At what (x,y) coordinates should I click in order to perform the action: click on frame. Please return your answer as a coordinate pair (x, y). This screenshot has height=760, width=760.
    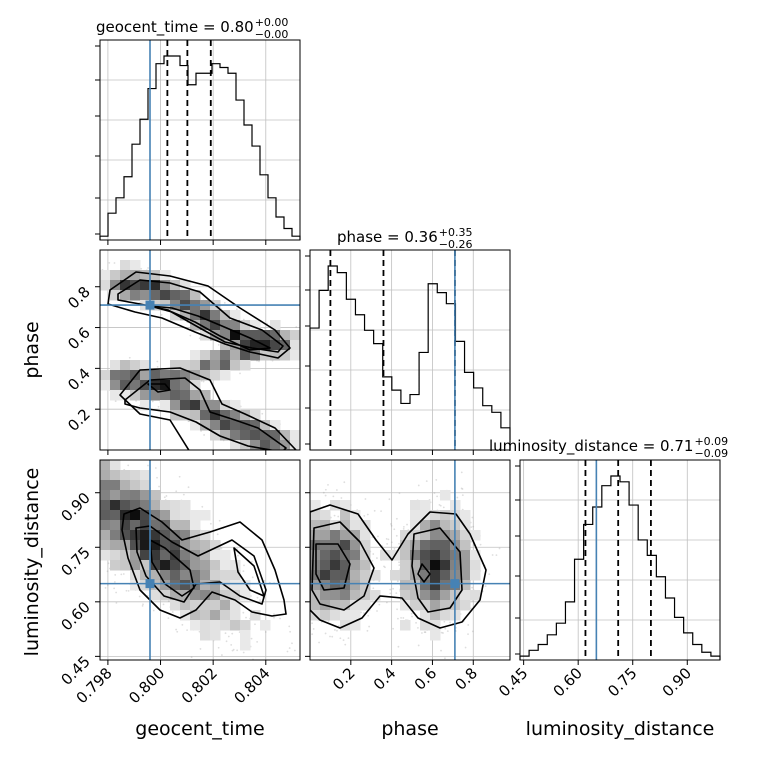
    Looking at the image, I should click on (200, 140).